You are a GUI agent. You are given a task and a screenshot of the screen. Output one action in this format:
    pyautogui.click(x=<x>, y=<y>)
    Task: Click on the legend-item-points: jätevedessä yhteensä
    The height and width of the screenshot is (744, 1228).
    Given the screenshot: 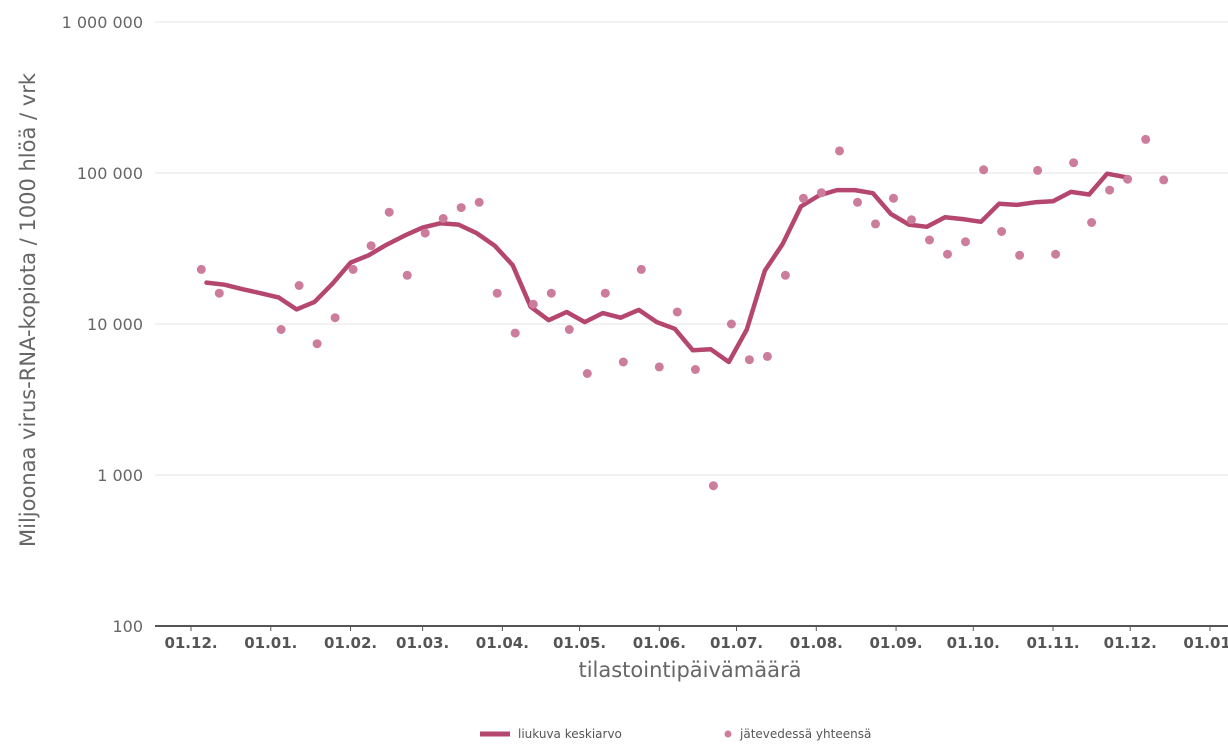 What is the action you would take?
    pyautogui.click(x=798, y=734)
    